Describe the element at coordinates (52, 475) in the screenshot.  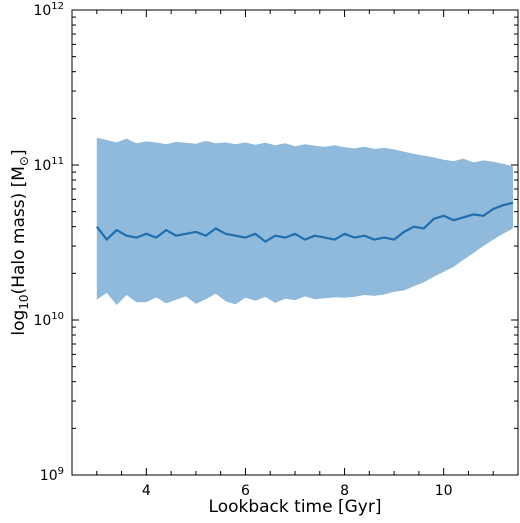
I see `y-tick-label: 109` at that location.